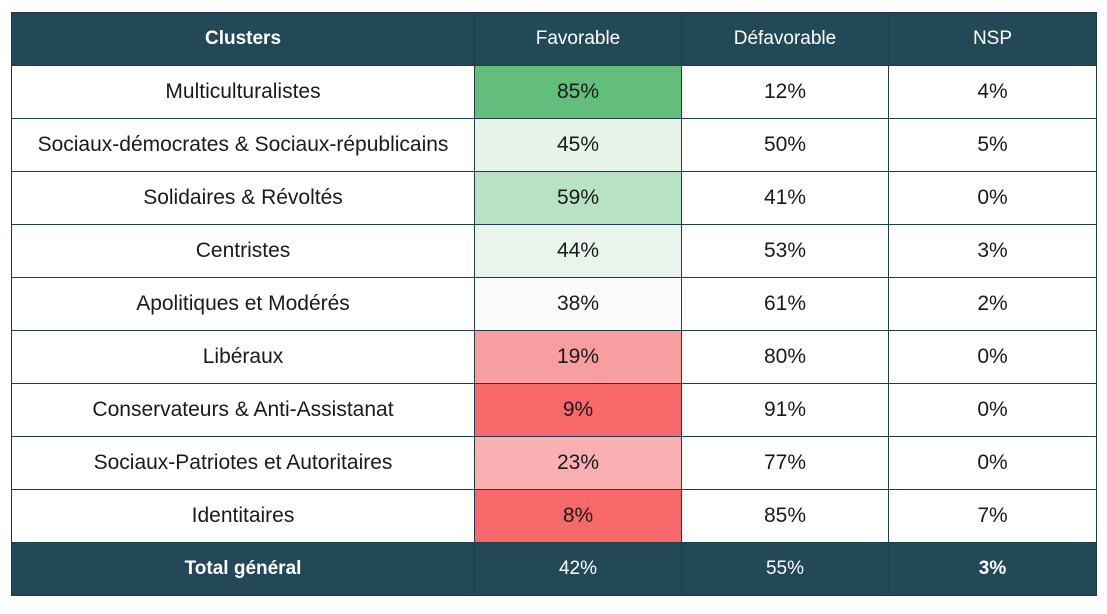  I want to click on cell-defavorable: 53%, so click(785, 251).